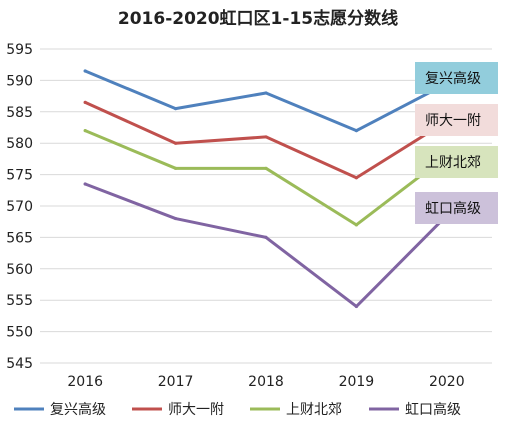 Image resolution: width=516 pixels, height=430 pixels. I want to click on x-tick-label: 2018, so click(266, 382).